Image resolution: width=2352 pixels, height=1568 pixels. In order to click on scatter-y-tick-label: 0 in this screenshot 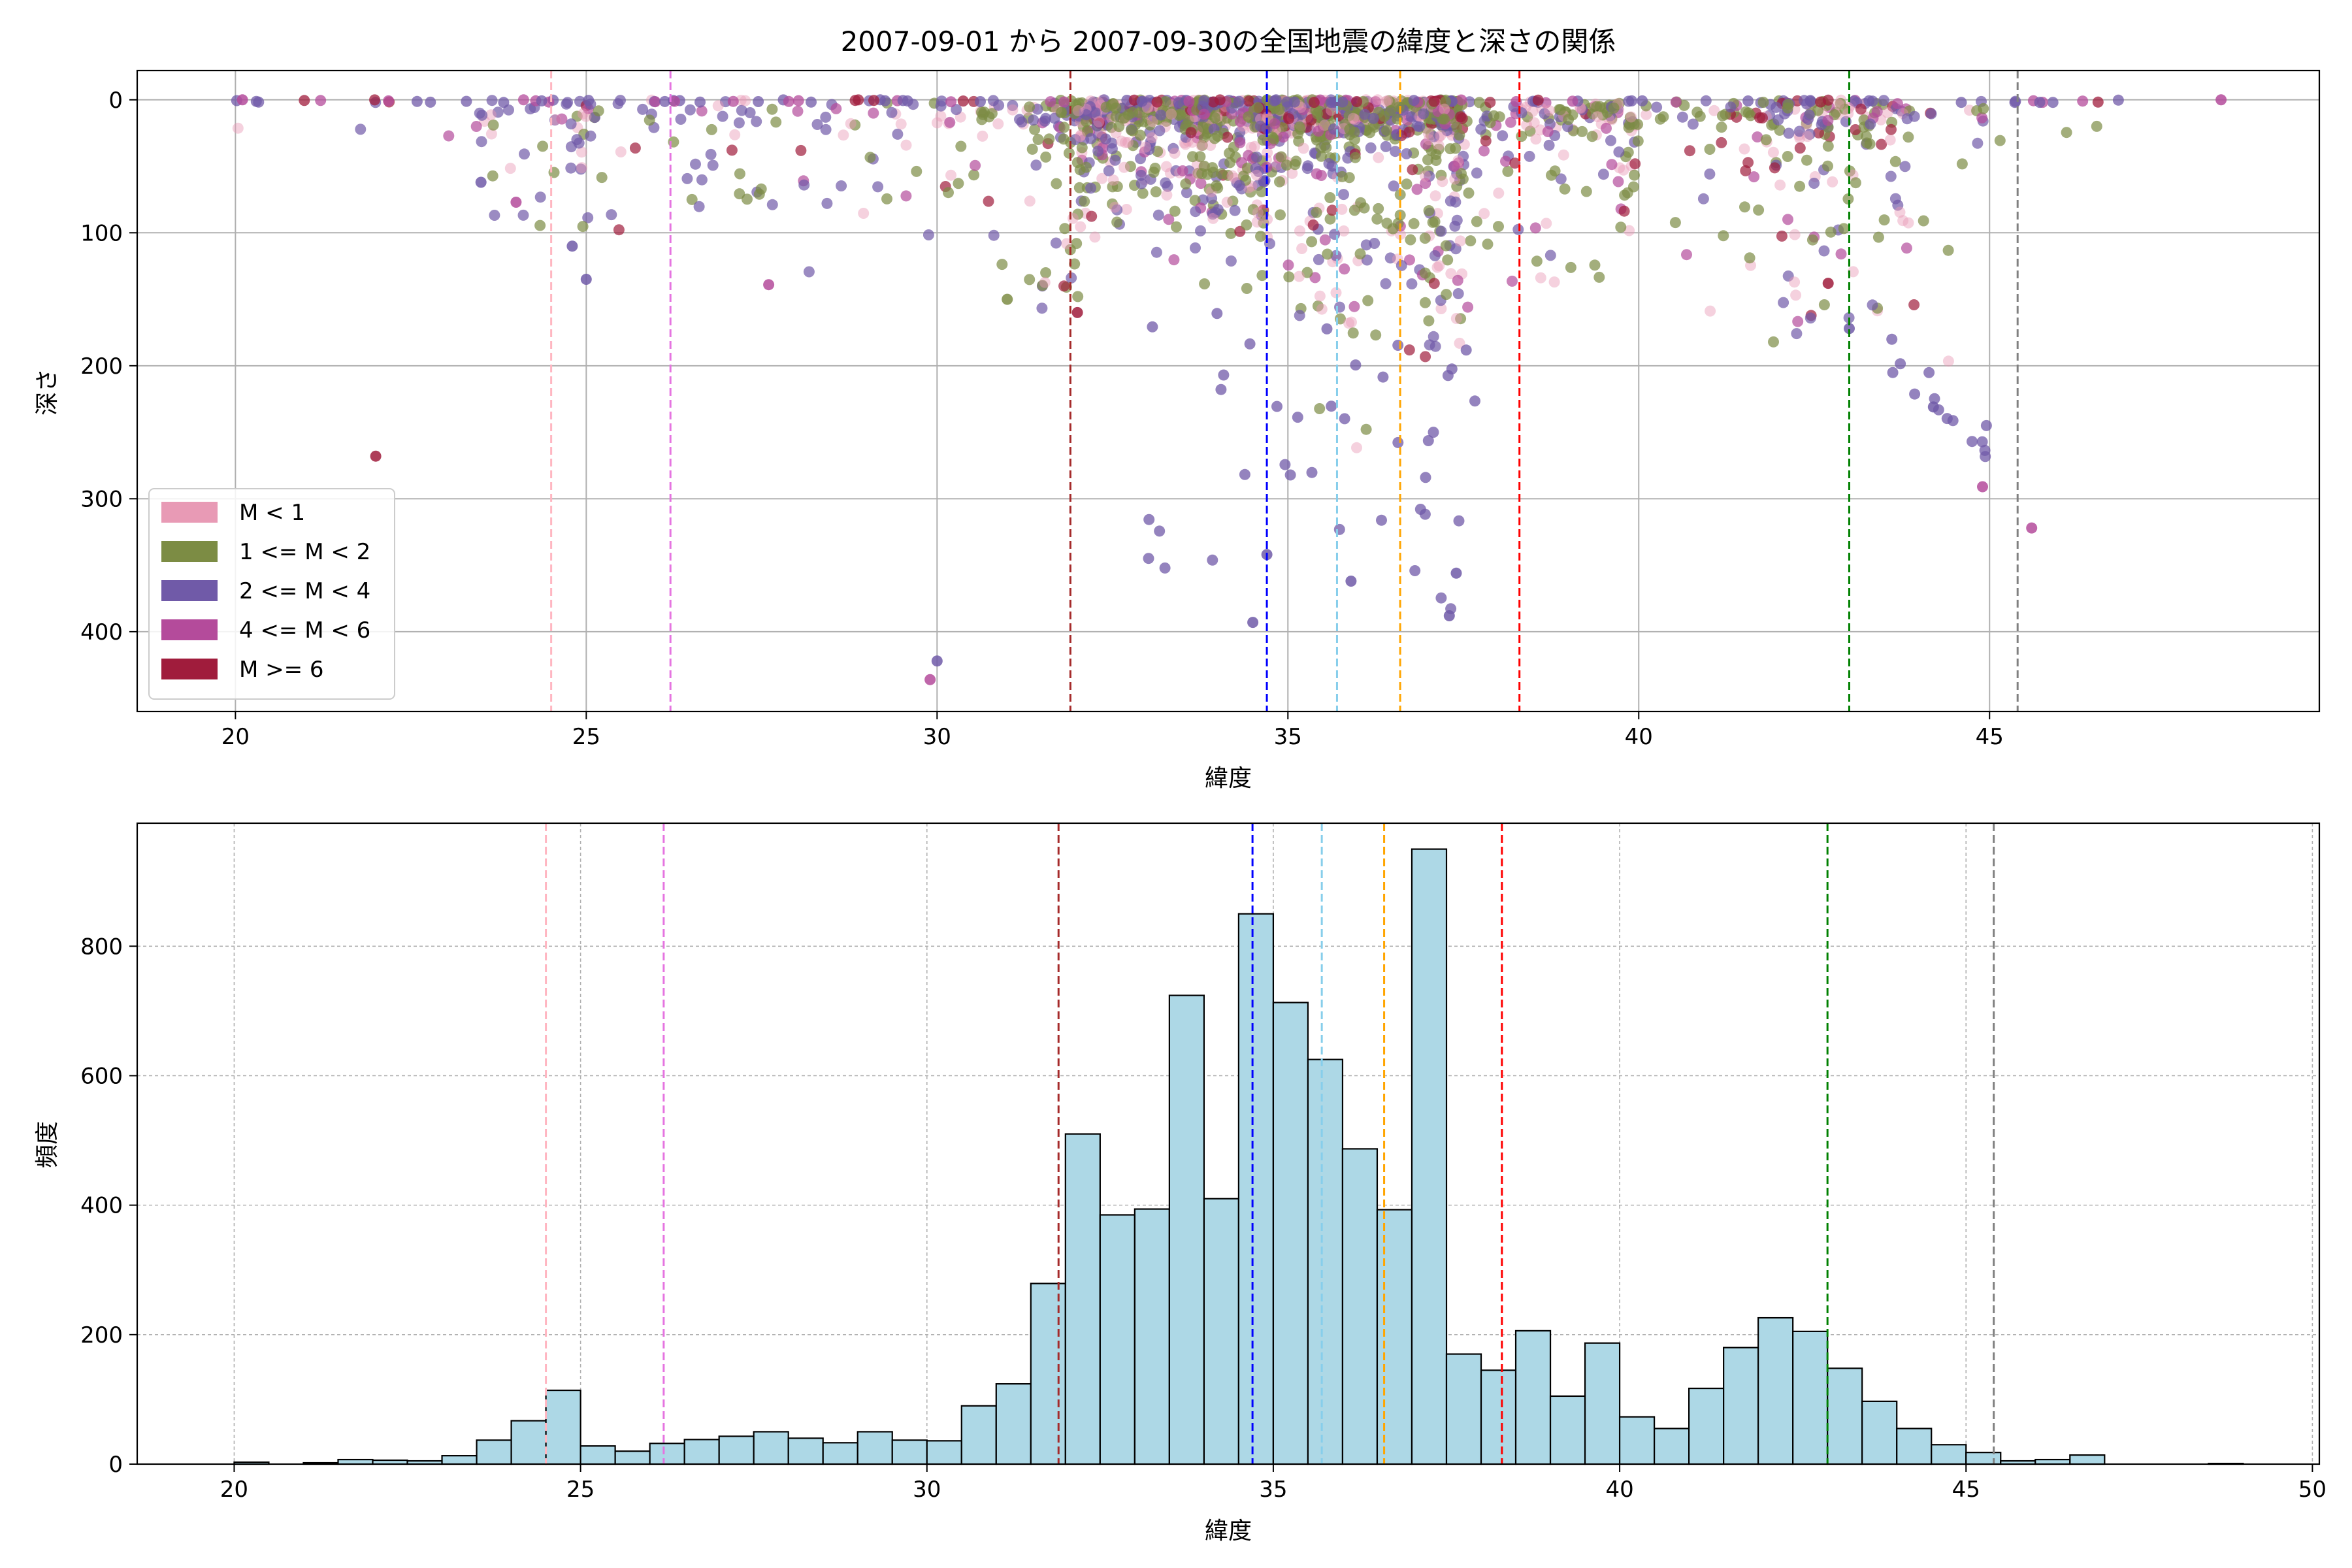, I will do `click(115, 101)`.